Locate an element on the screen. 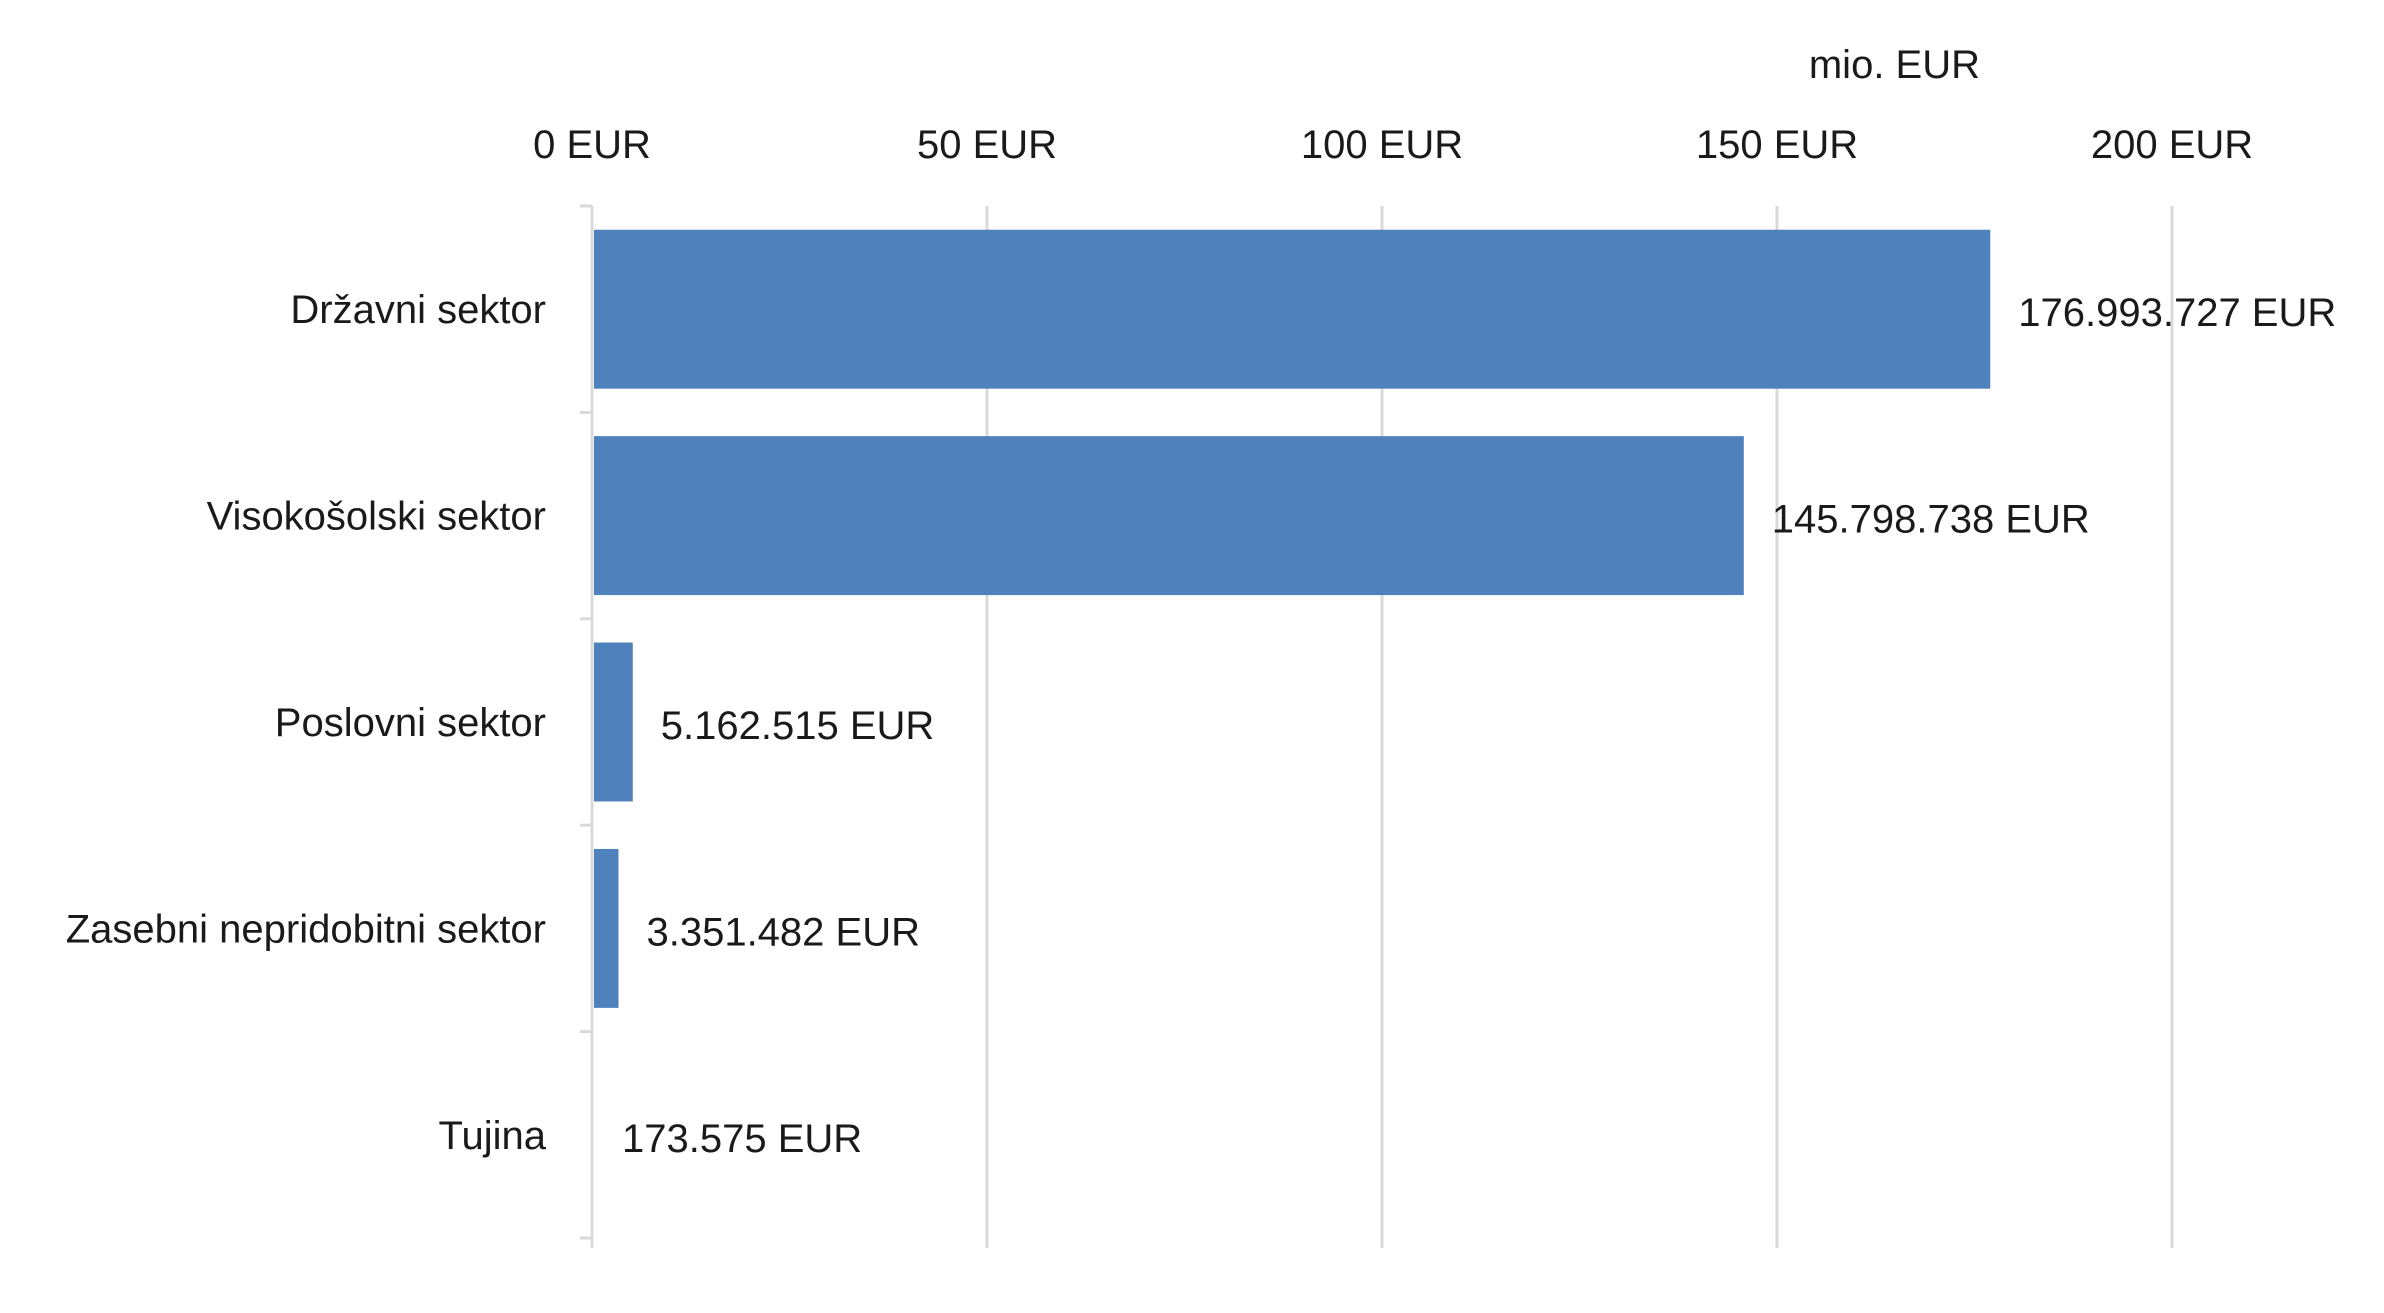 Image resolution: width=2384 pixels, height=1313 pixels. x-tick-label: 50 EUR is located at coordinates (987, 145).